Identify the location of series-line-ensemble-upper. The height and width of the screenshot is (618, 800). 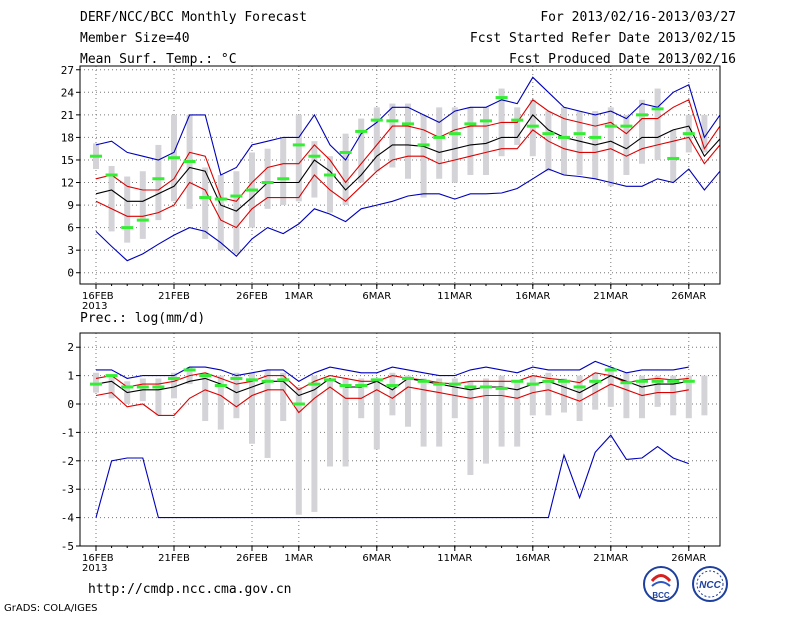
(408, 126).